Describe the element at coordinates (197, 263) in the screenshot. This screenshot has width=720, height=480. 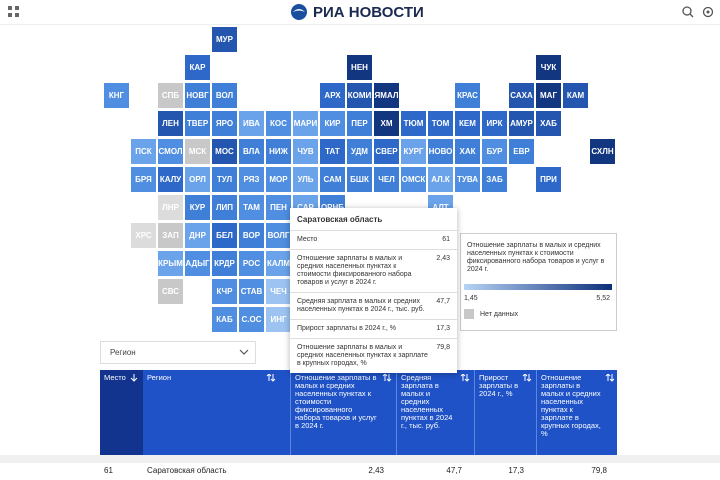
I see `region-tile: АДЫГ` at that location.